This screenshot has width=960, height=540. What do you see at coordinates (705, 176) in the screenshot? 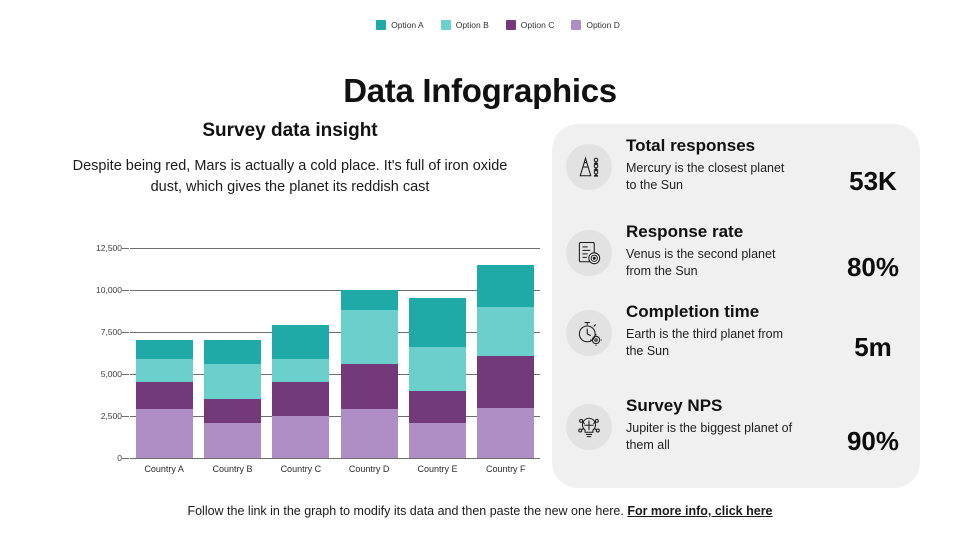
I see `stat-description: Mercury is the closest planet to the Sun` at bounding box center [705, 176].